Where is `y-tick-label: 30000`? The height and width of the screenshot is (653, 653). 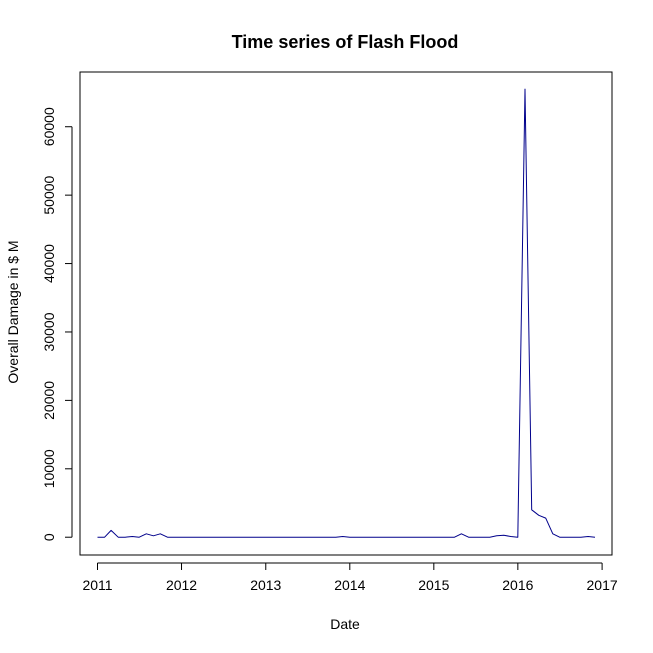 y-tick-label: 30000 is located at coordinates (49, 331).